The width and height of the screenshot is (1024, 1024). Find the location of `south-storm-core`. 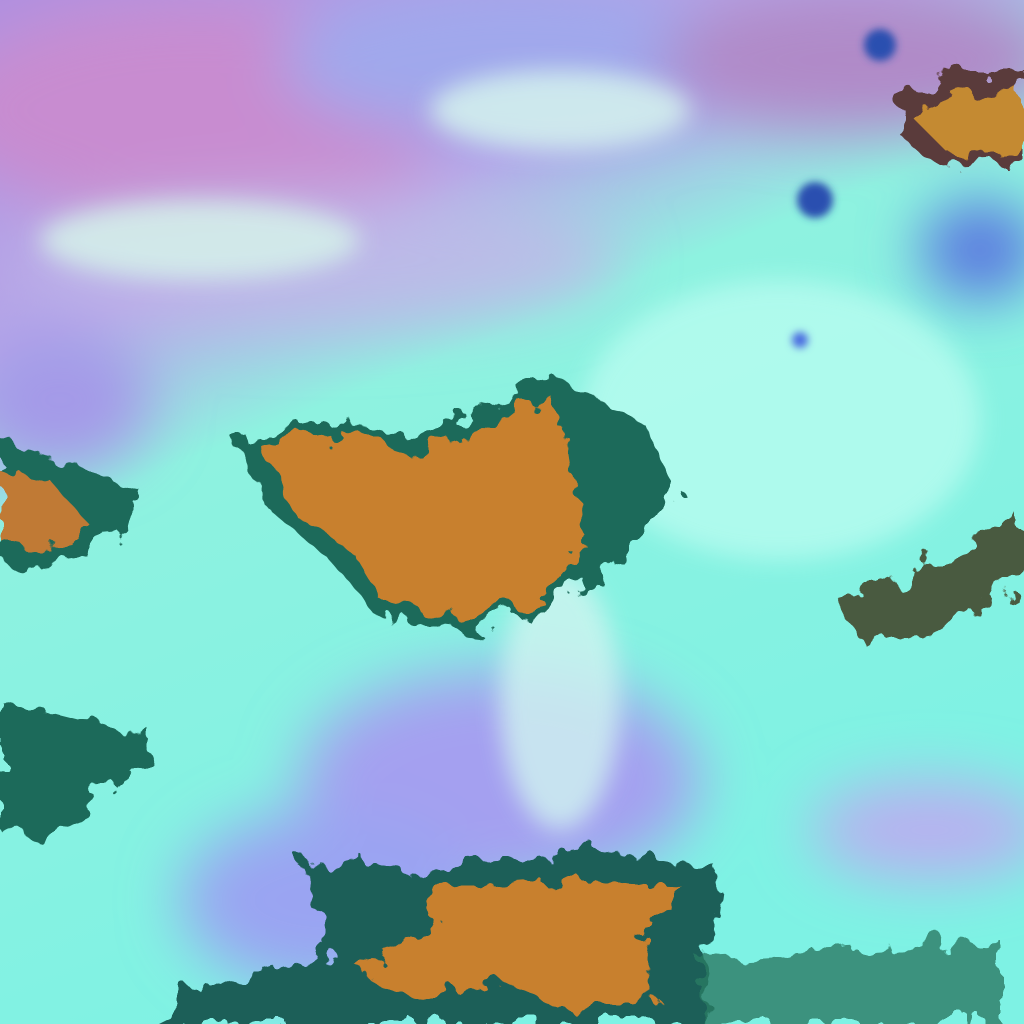

south-storm-core is located at coordinates (520, 945).